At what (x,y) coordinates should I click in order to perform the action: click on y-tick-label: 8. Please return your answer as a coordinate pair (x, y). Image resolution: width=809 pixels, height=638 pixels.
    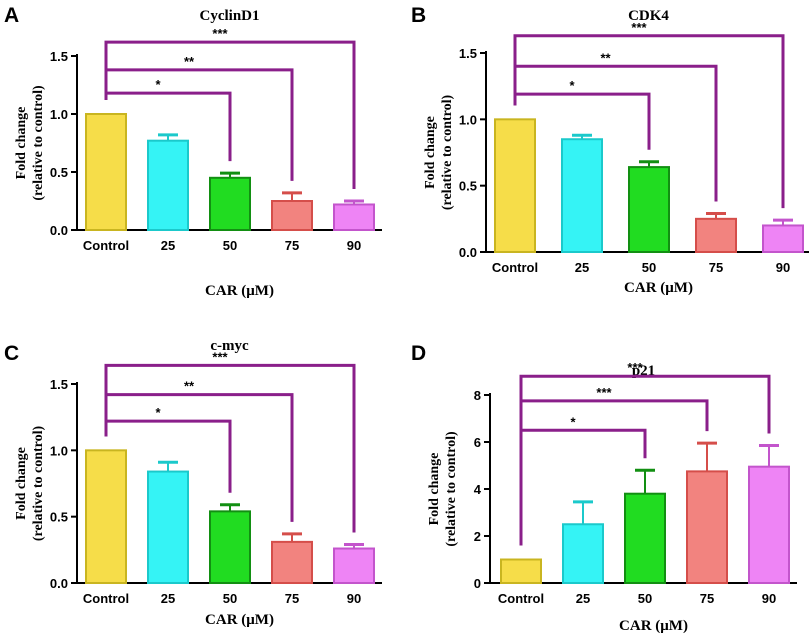
    Looking at the image, I should click on (477, 395).